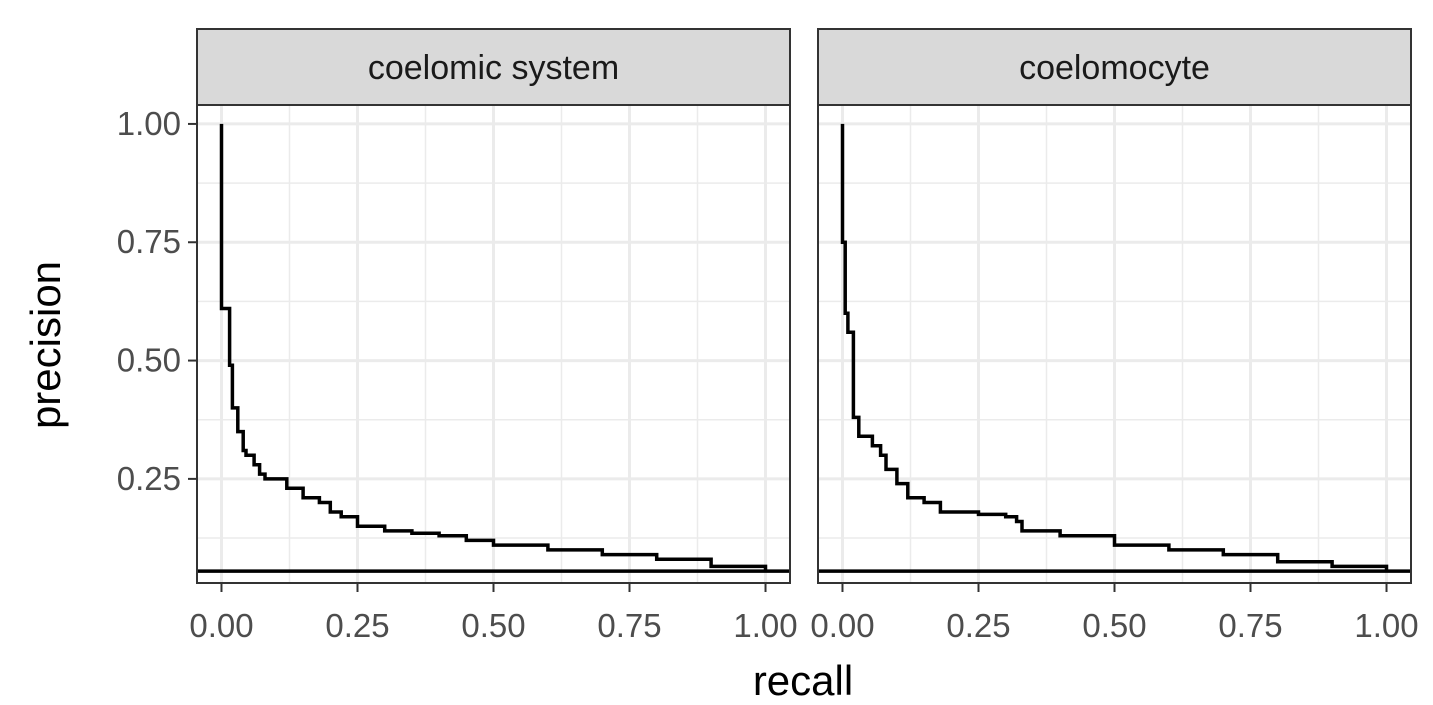 This screenshot has width=1433, height=705. Describe the element at coordinates (149, 241) in the screenshot. I see `y-tick-label: 0.75` at that location.